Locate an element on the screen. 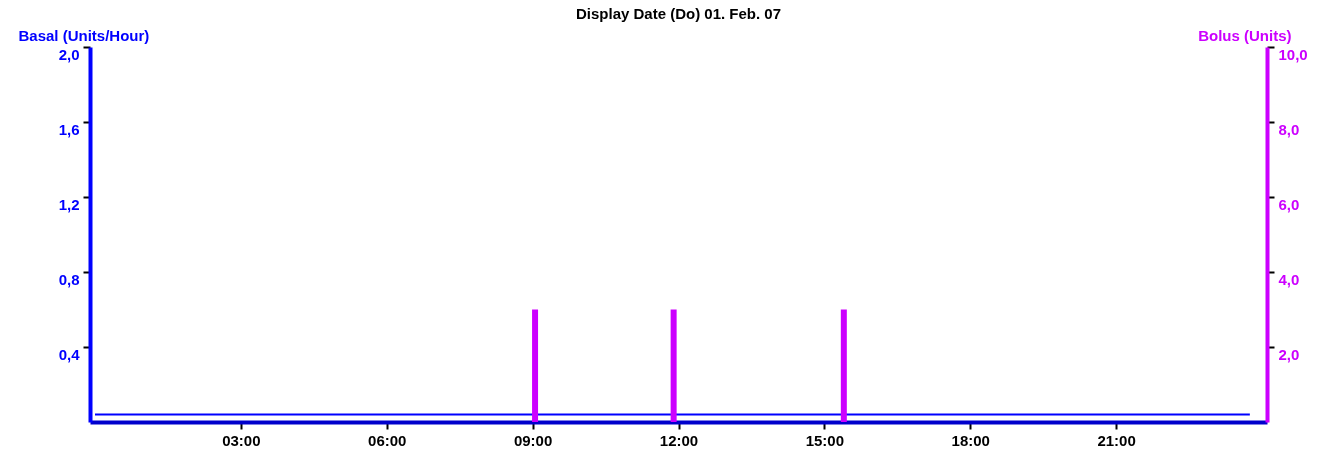  x-tick-label: 06:00 is located at coordinates (387, 440).